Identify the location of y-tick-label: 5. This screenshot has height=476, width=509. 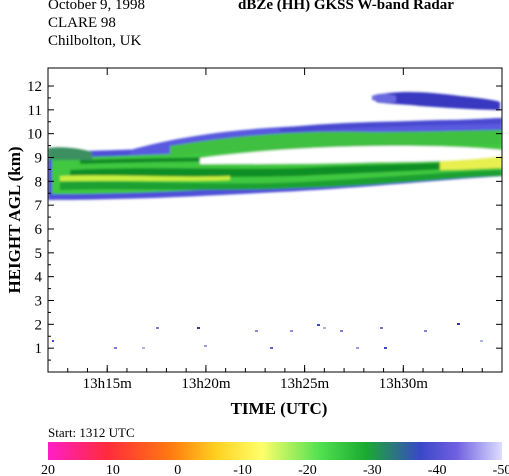
(39, 254).